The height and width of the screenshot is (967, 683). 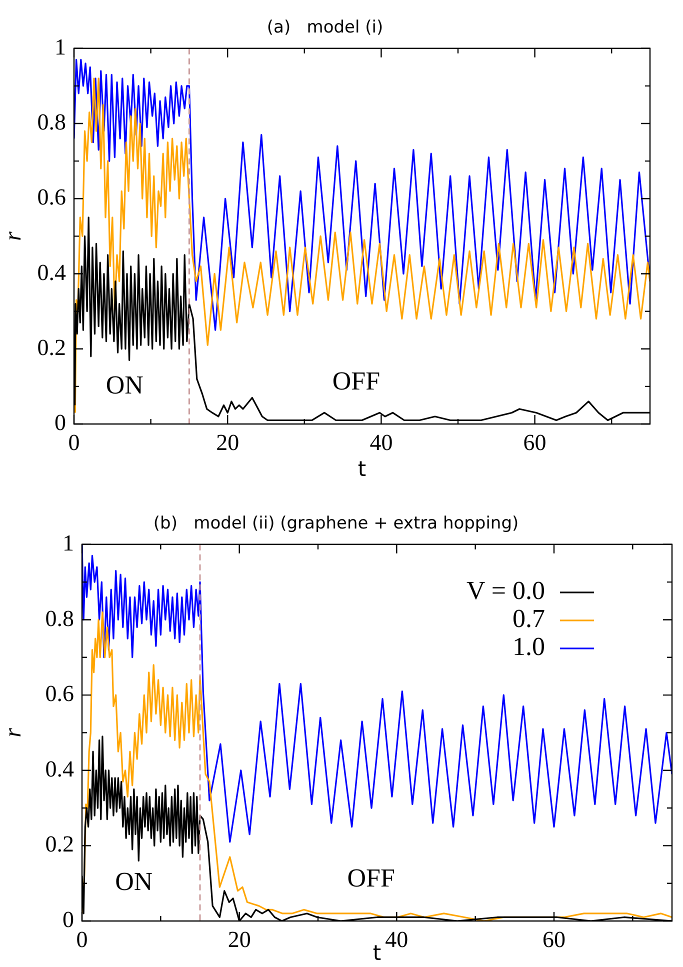 I want to click on chart-title: (a) model (i), so click(x=325, y=28).